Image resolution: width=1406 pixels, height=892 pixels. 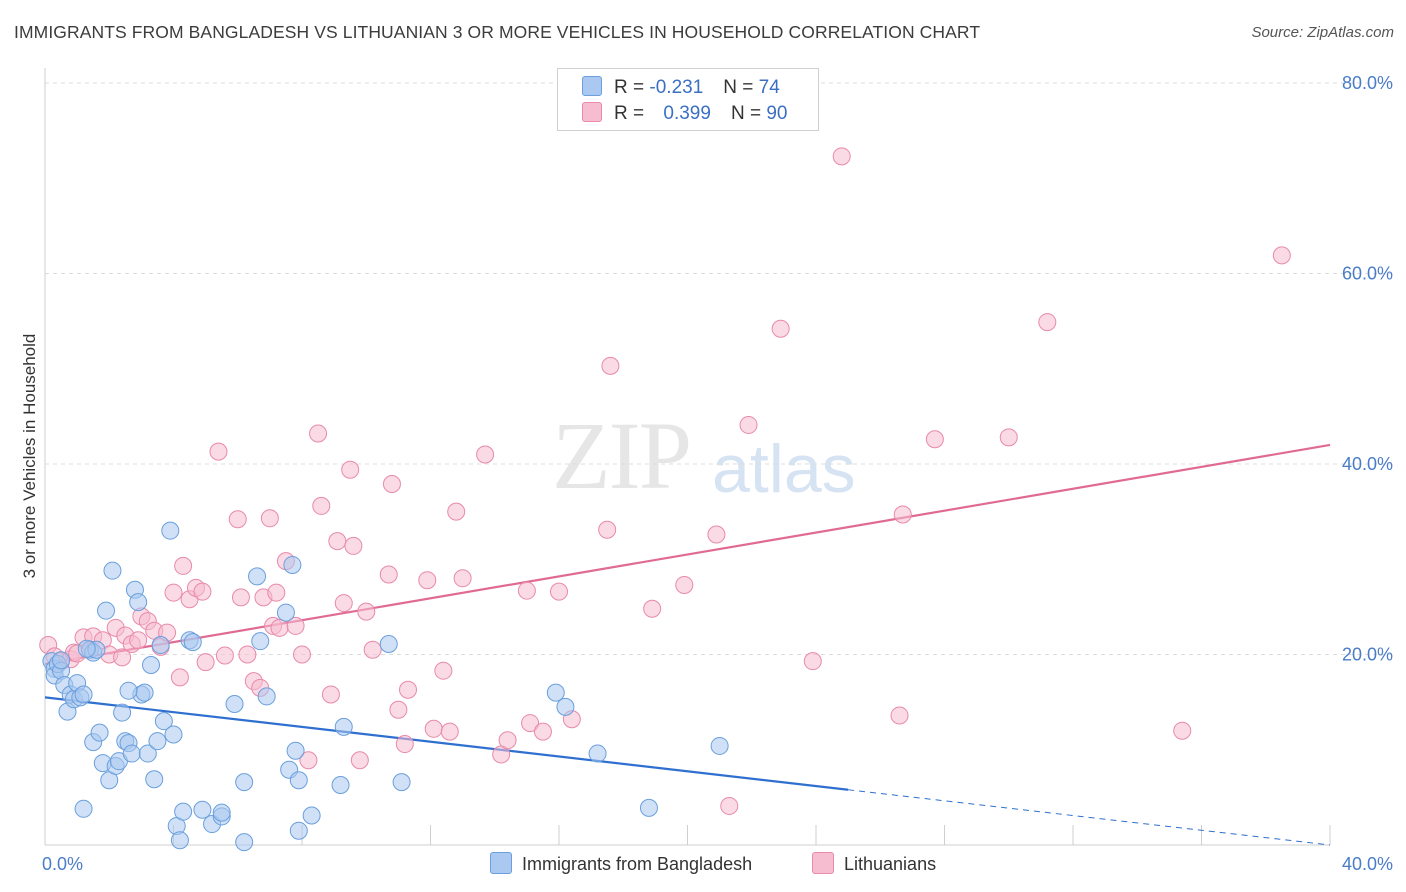 I want to click on bottom-legend-label: Lithuanians, so click(x=890, y=864).